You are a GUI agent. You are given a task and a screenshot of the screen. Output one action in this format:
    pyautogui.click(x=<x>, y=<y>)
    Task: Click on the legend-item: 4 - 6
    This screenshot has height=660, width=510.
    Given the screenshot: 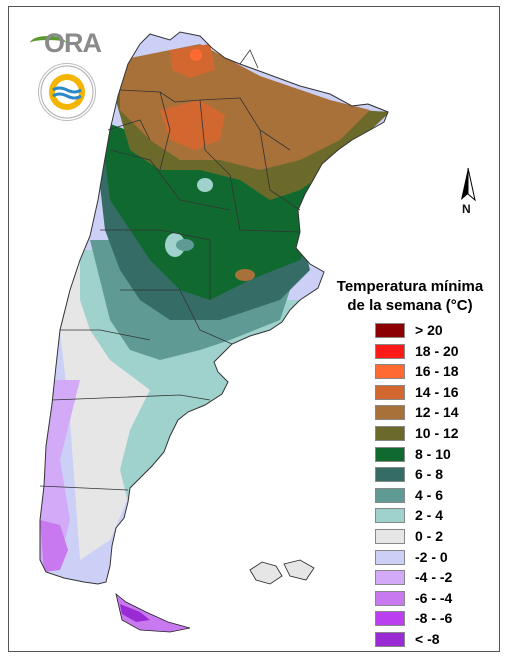 What is the action you would take?
    pyautogui.click(x=415, y=496)
    